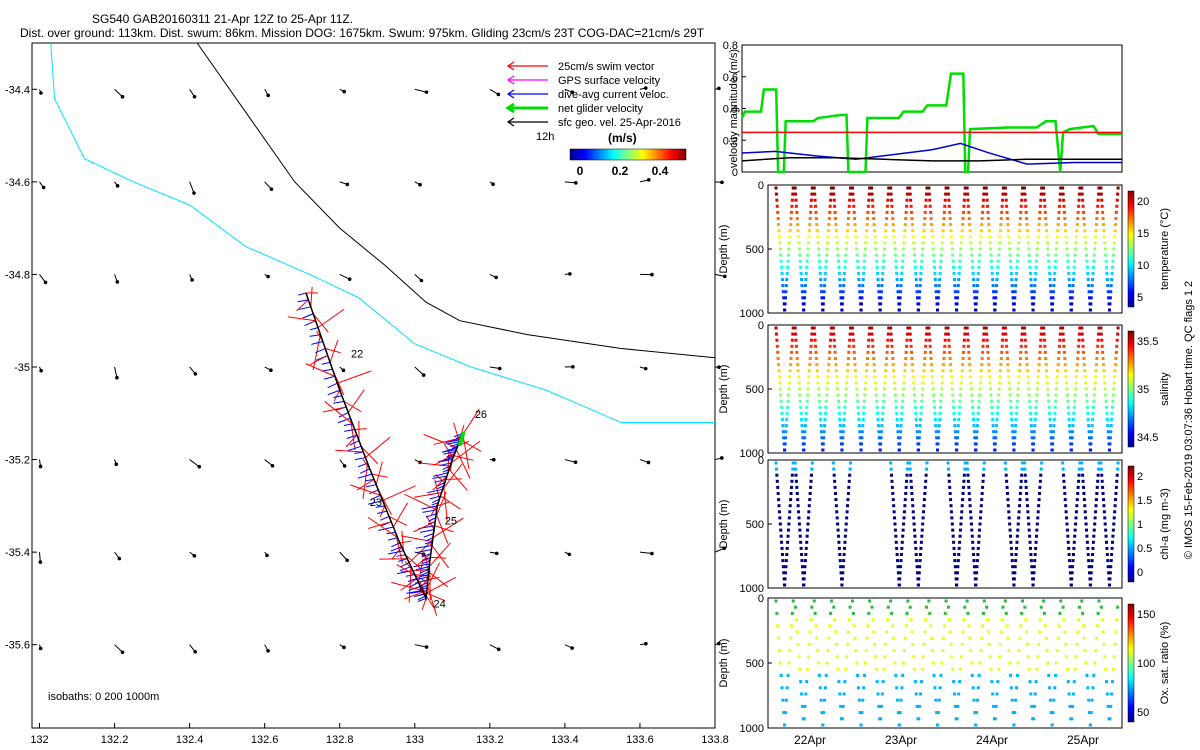 Image resolution: width=1200 pixels, height=750 pixels. Describe the element at coordinates (752, 589) in the screenshot. I see `section-y-tick-label: 1000` at that location.